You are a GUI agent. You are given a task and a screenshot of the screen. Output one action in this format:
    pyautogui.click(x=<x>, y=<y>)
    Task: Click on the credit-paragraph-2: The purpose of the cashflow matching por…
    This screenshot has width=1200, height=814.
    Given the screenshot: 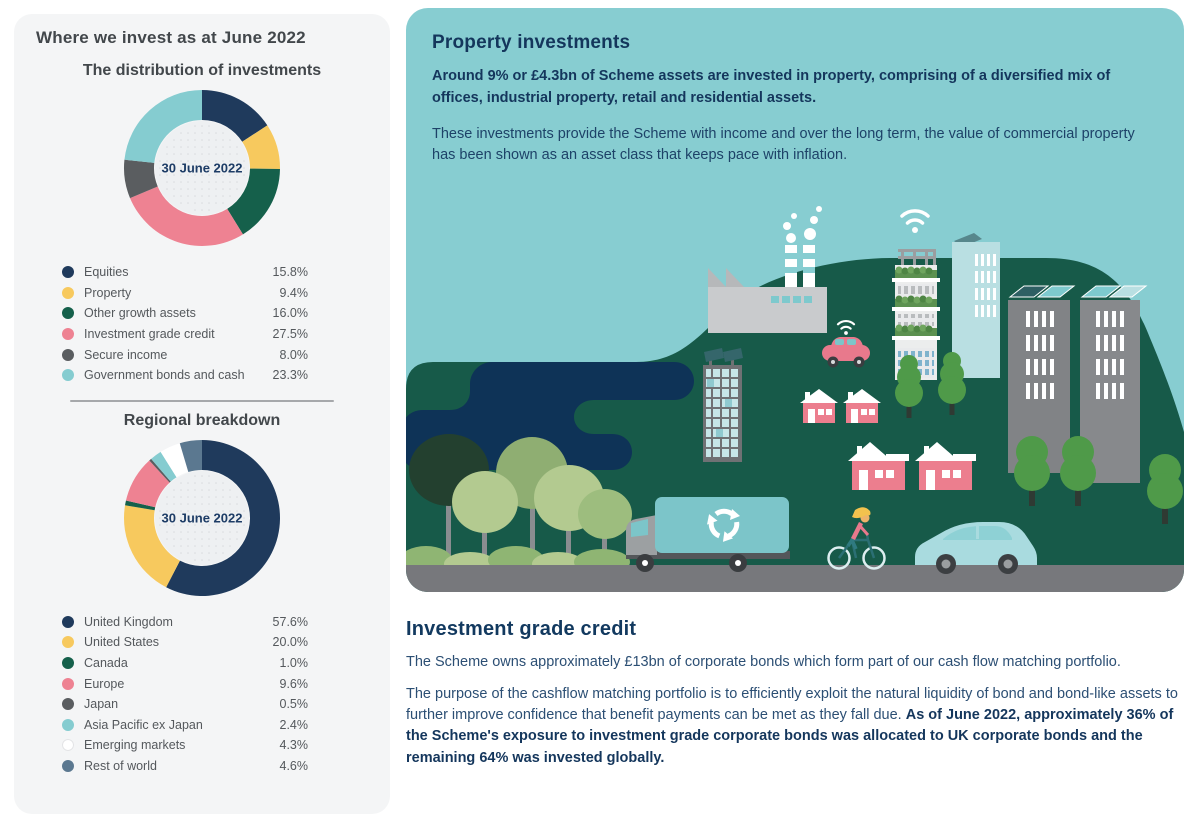 What is the action you would take?
    pyautogui.click(x=797, y=726)
    